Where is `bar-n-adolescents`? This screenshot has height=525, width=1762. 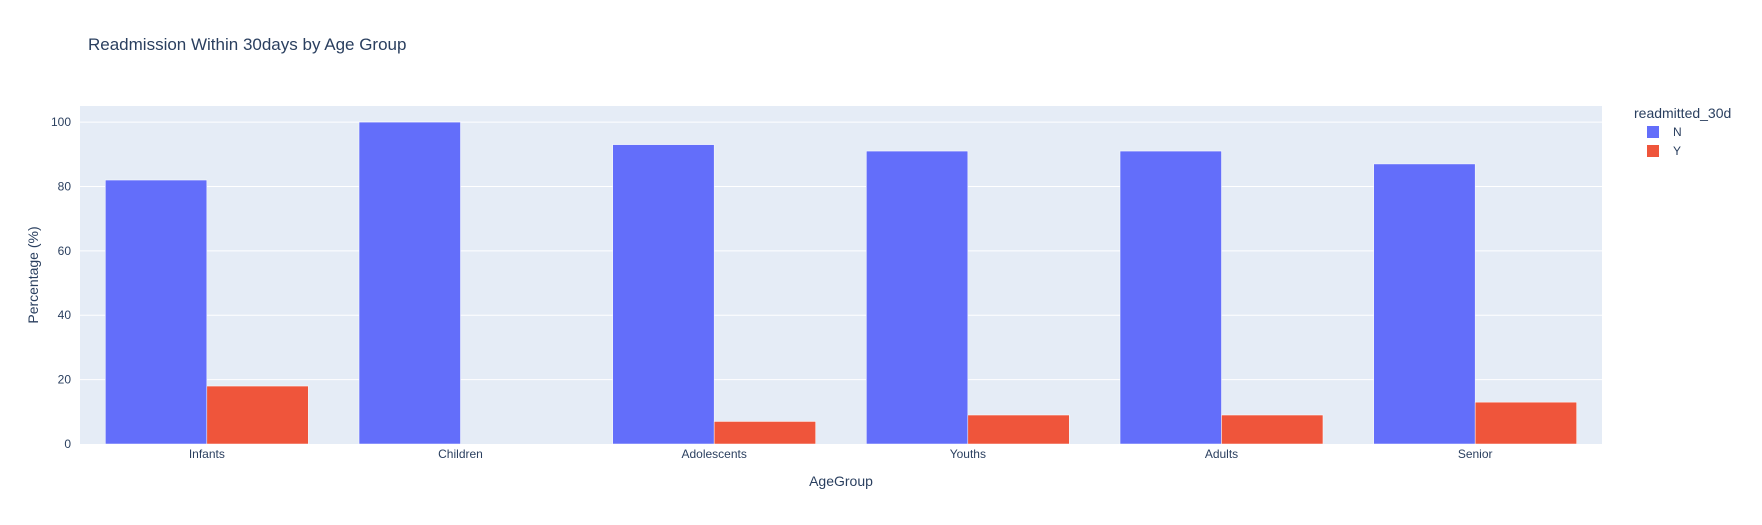 bar-n-adolescents is located at coordinates (663, 294).